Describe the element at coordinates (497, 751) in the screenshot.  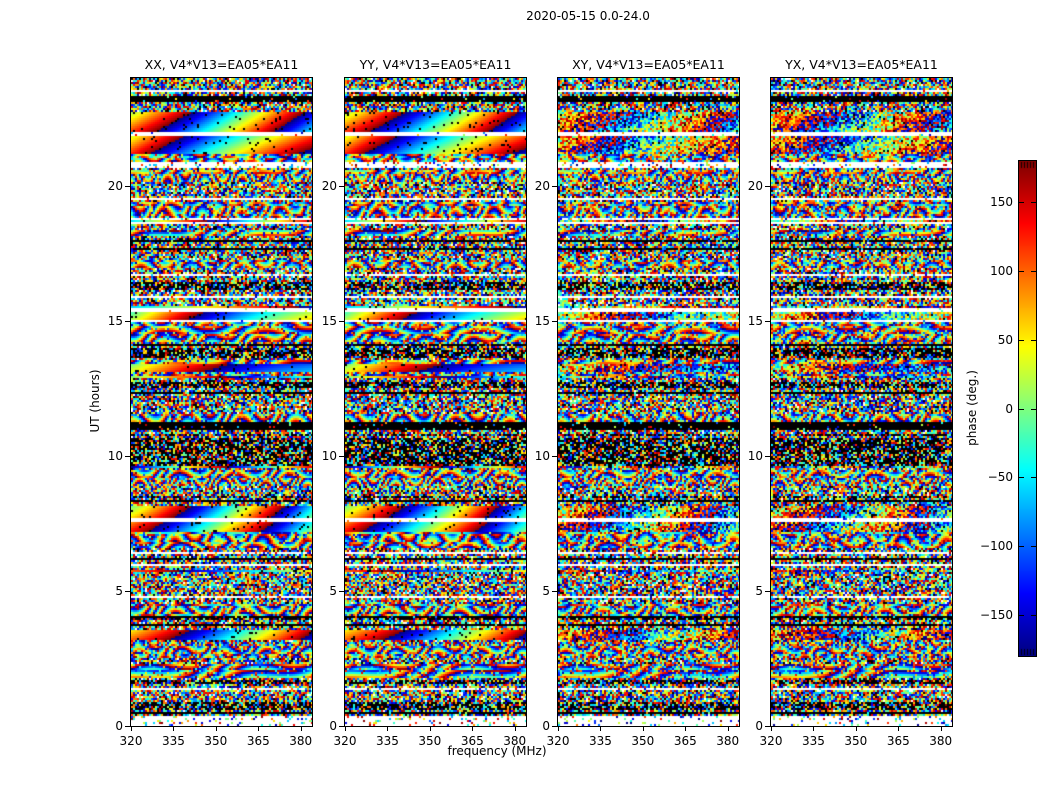
I see `x-axis-label: frequency (MHz)` at that location.